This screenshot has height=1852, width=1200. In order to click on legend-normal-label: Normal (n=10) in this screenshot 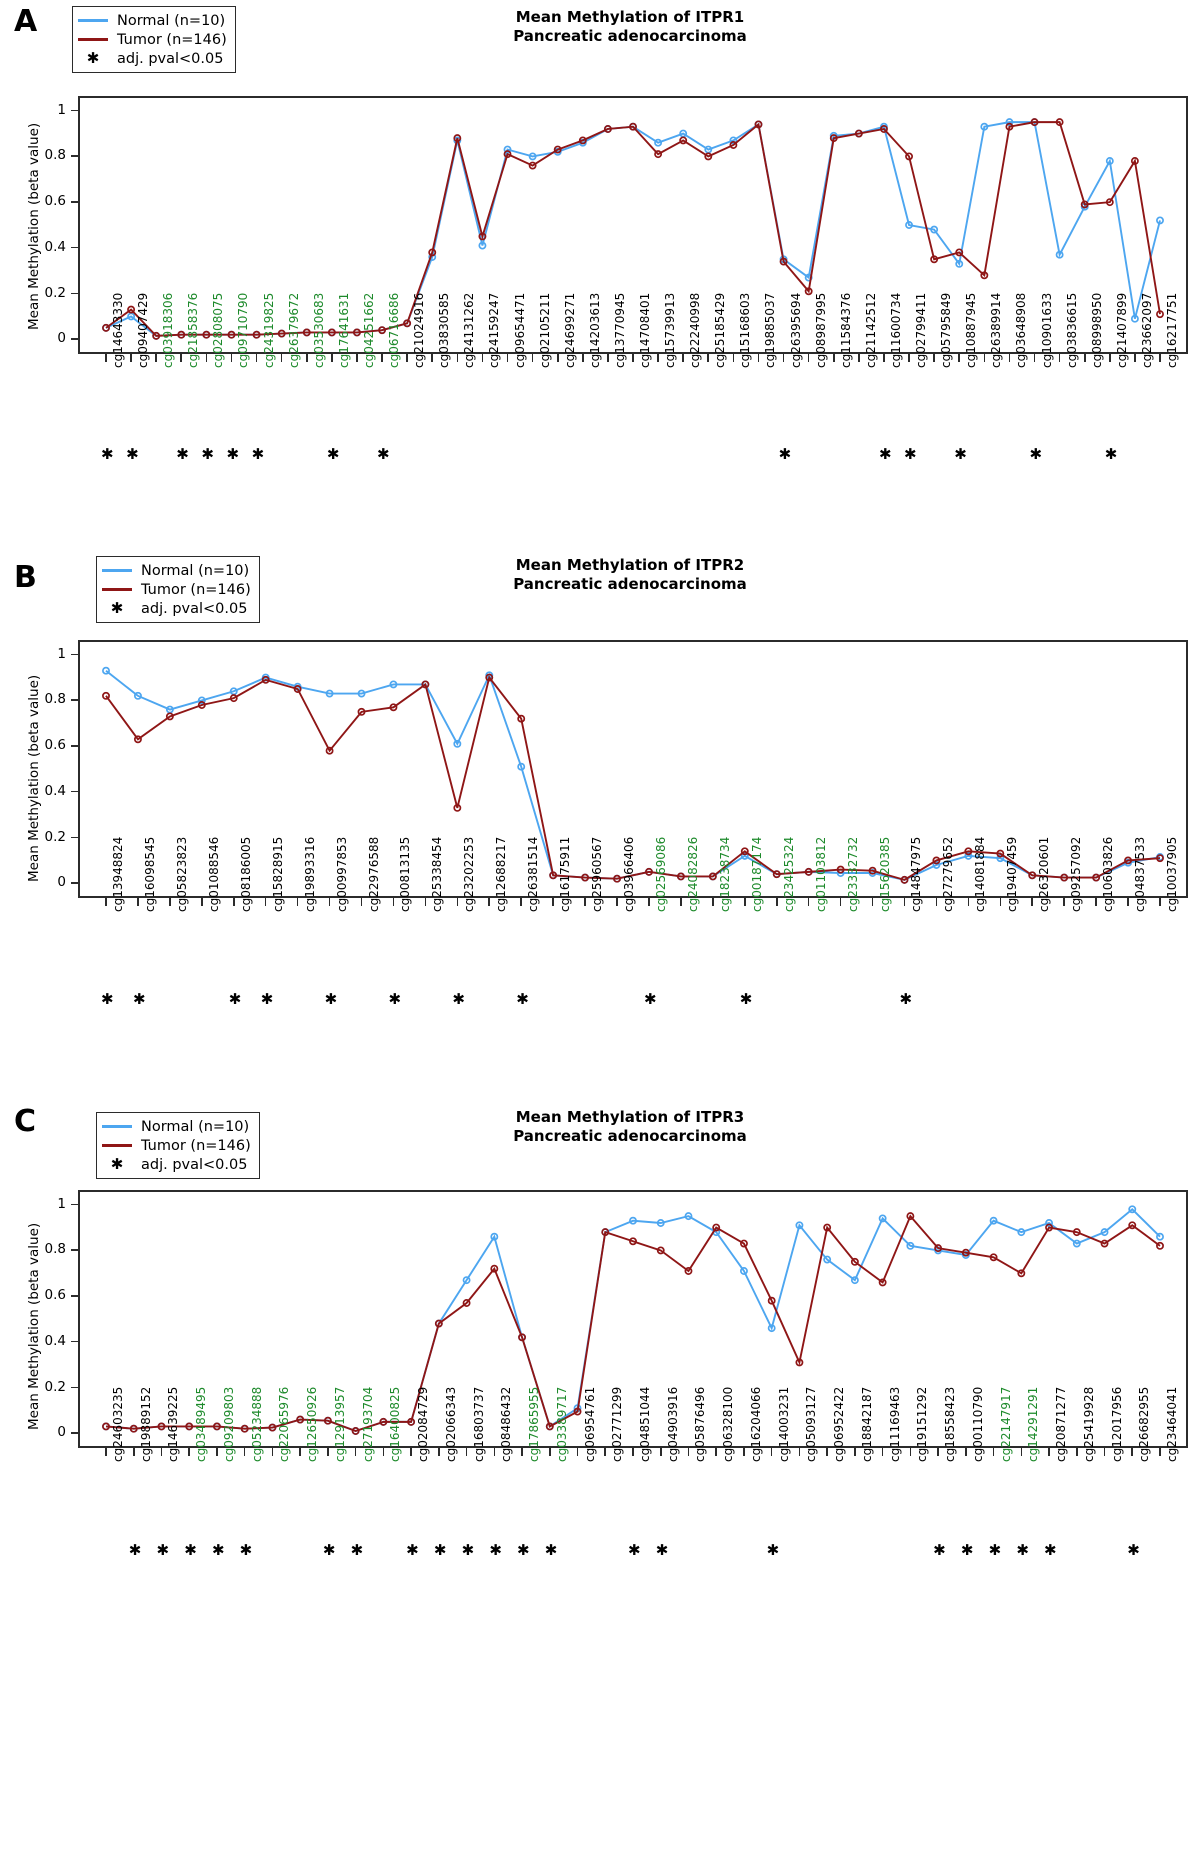, I will do `click(171, 20)`.